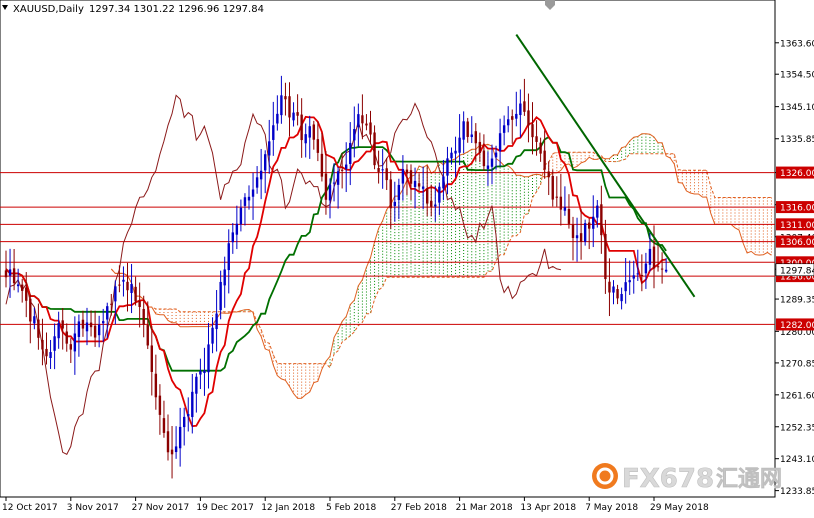  What do you see at coordinates (797, 492) in the screenshot?
I see `y-tick-label: 1233.85` at bounding box center [797, 492].